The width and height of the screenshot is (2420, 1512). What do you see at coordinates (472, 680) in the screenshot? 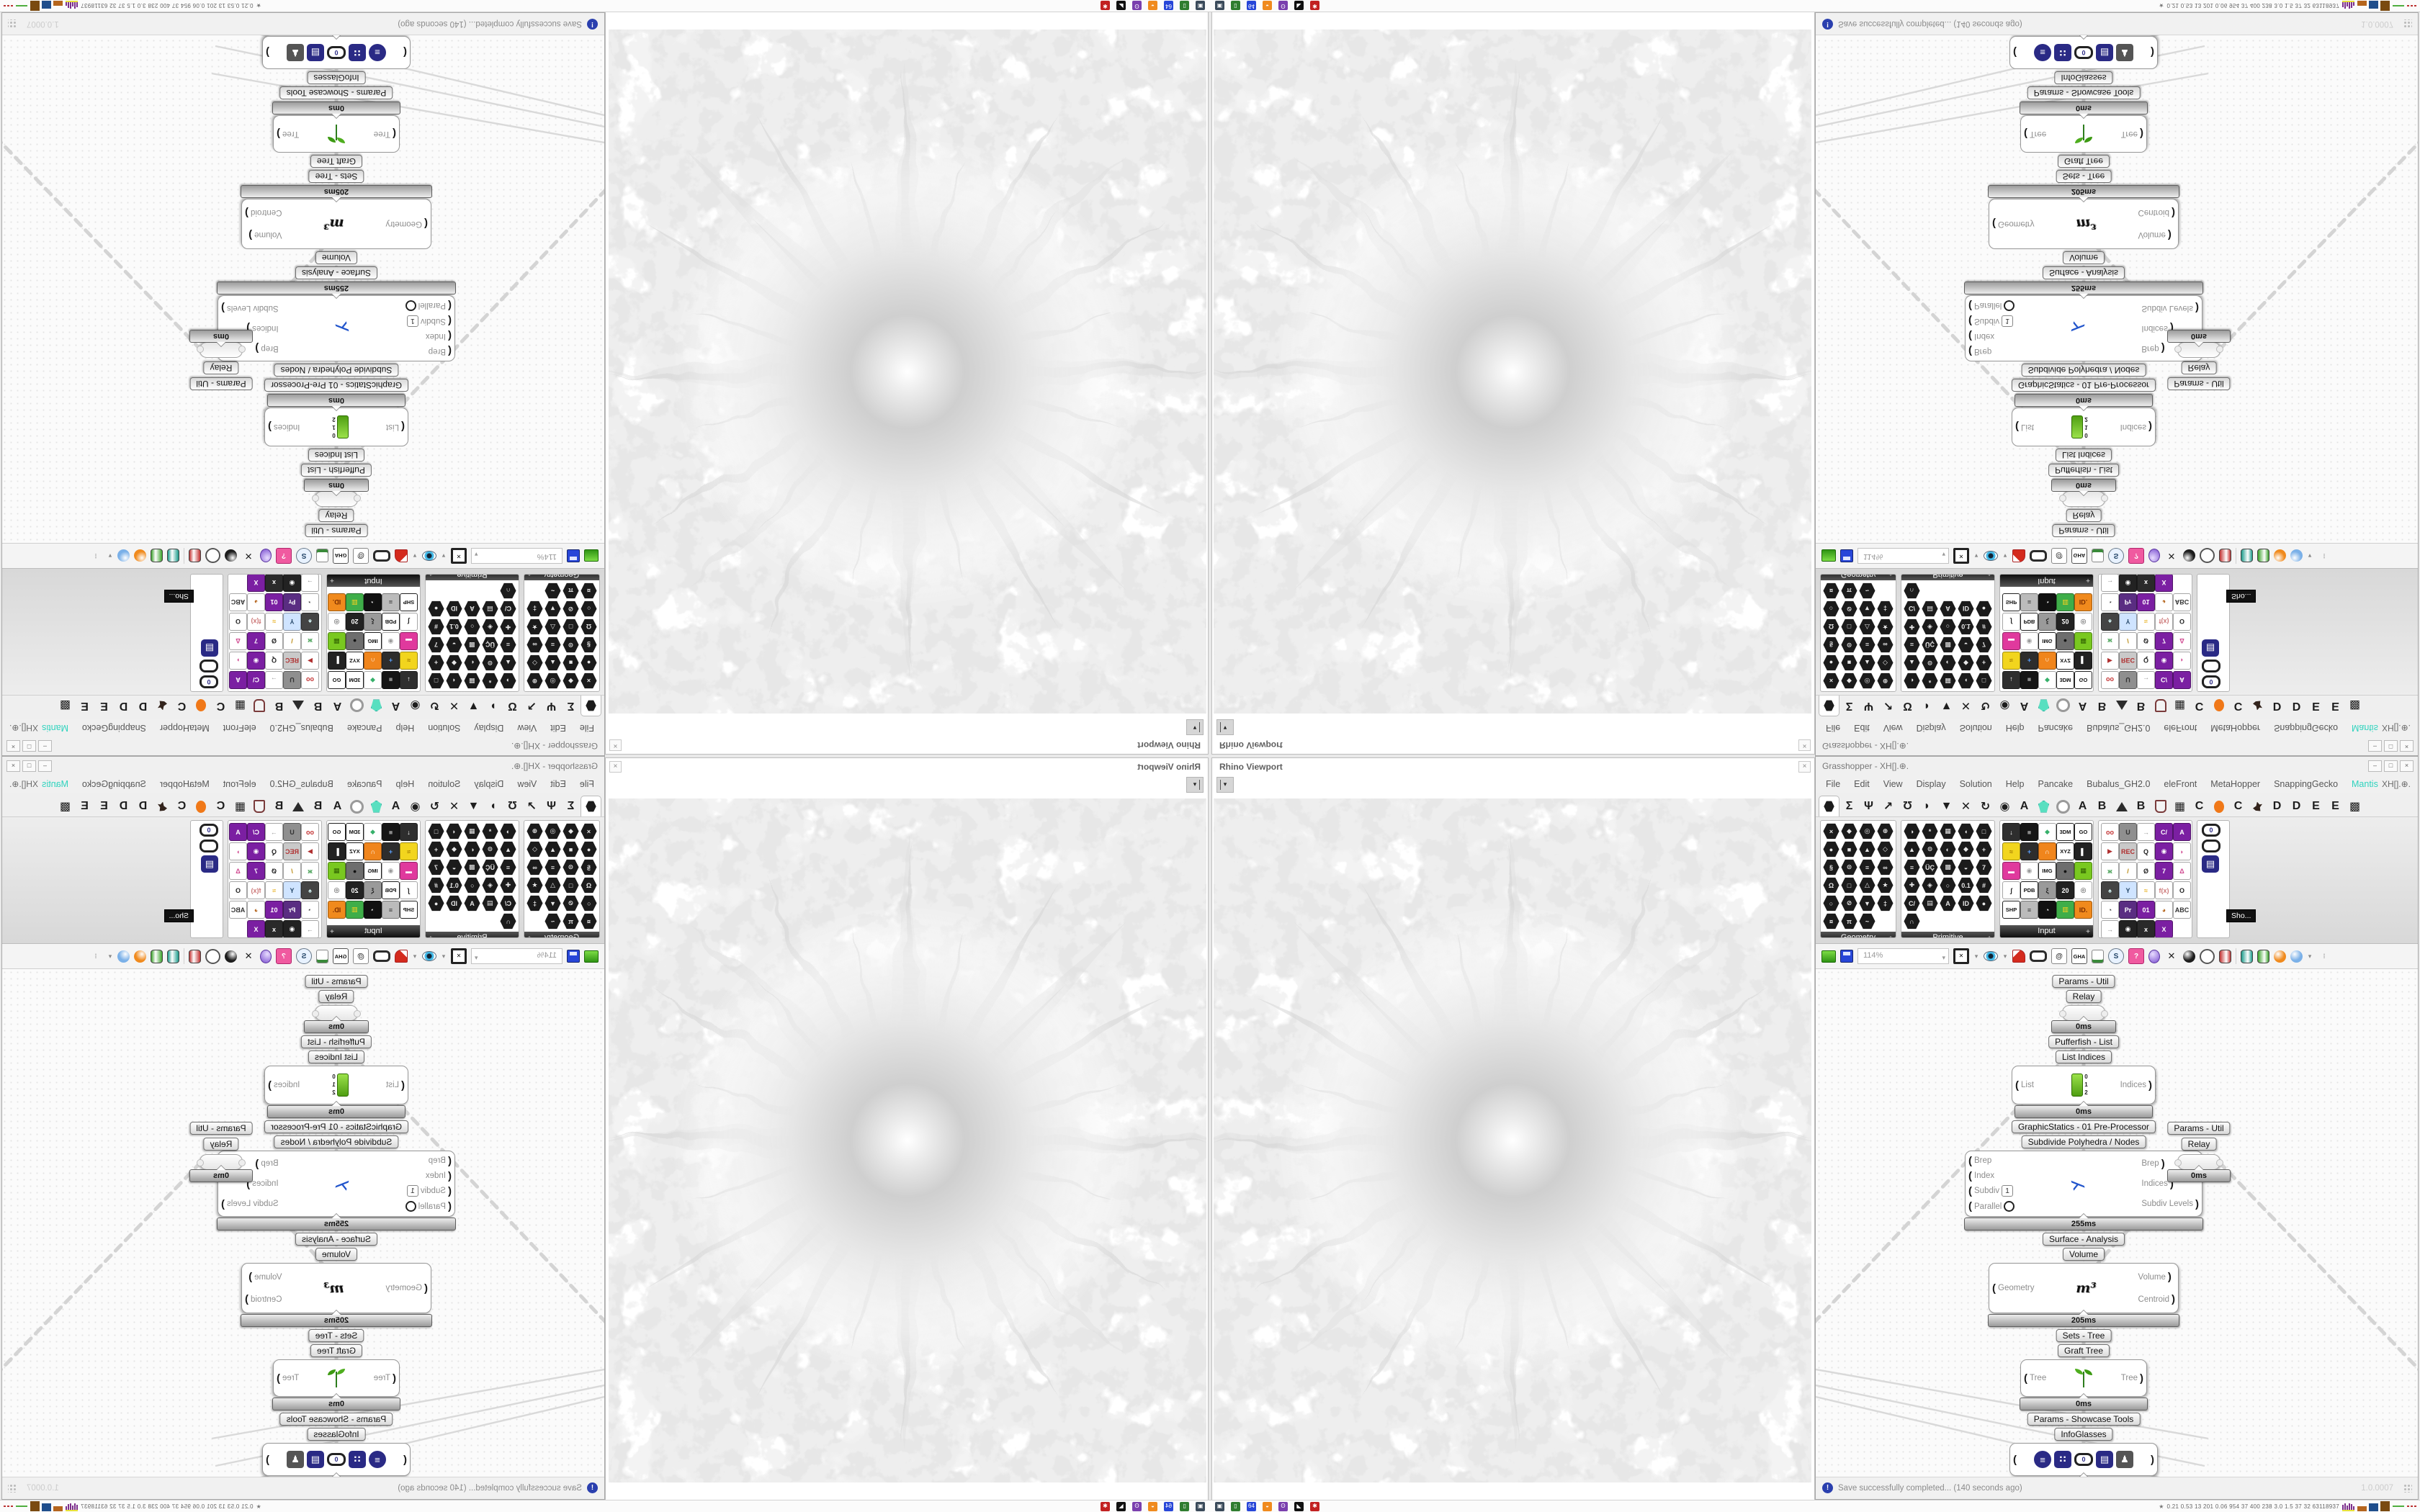
I see `component-icon: ▦` at bounding box center [472, 680].